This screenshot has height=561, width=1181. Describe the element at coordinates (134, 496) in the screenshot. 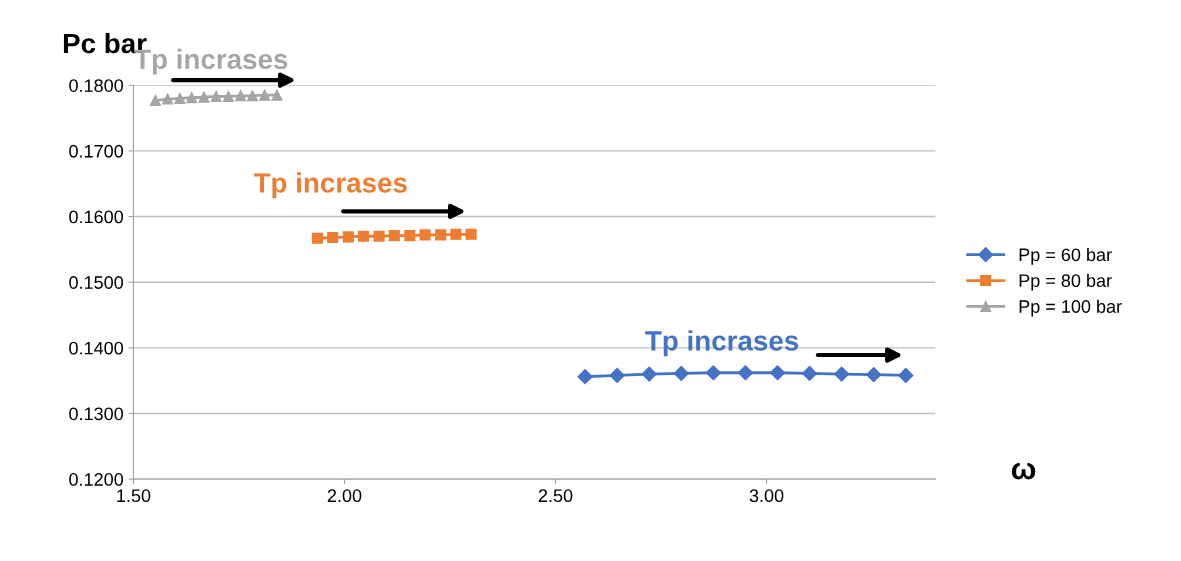

I see `x-tick-label: 1.50` at that location.